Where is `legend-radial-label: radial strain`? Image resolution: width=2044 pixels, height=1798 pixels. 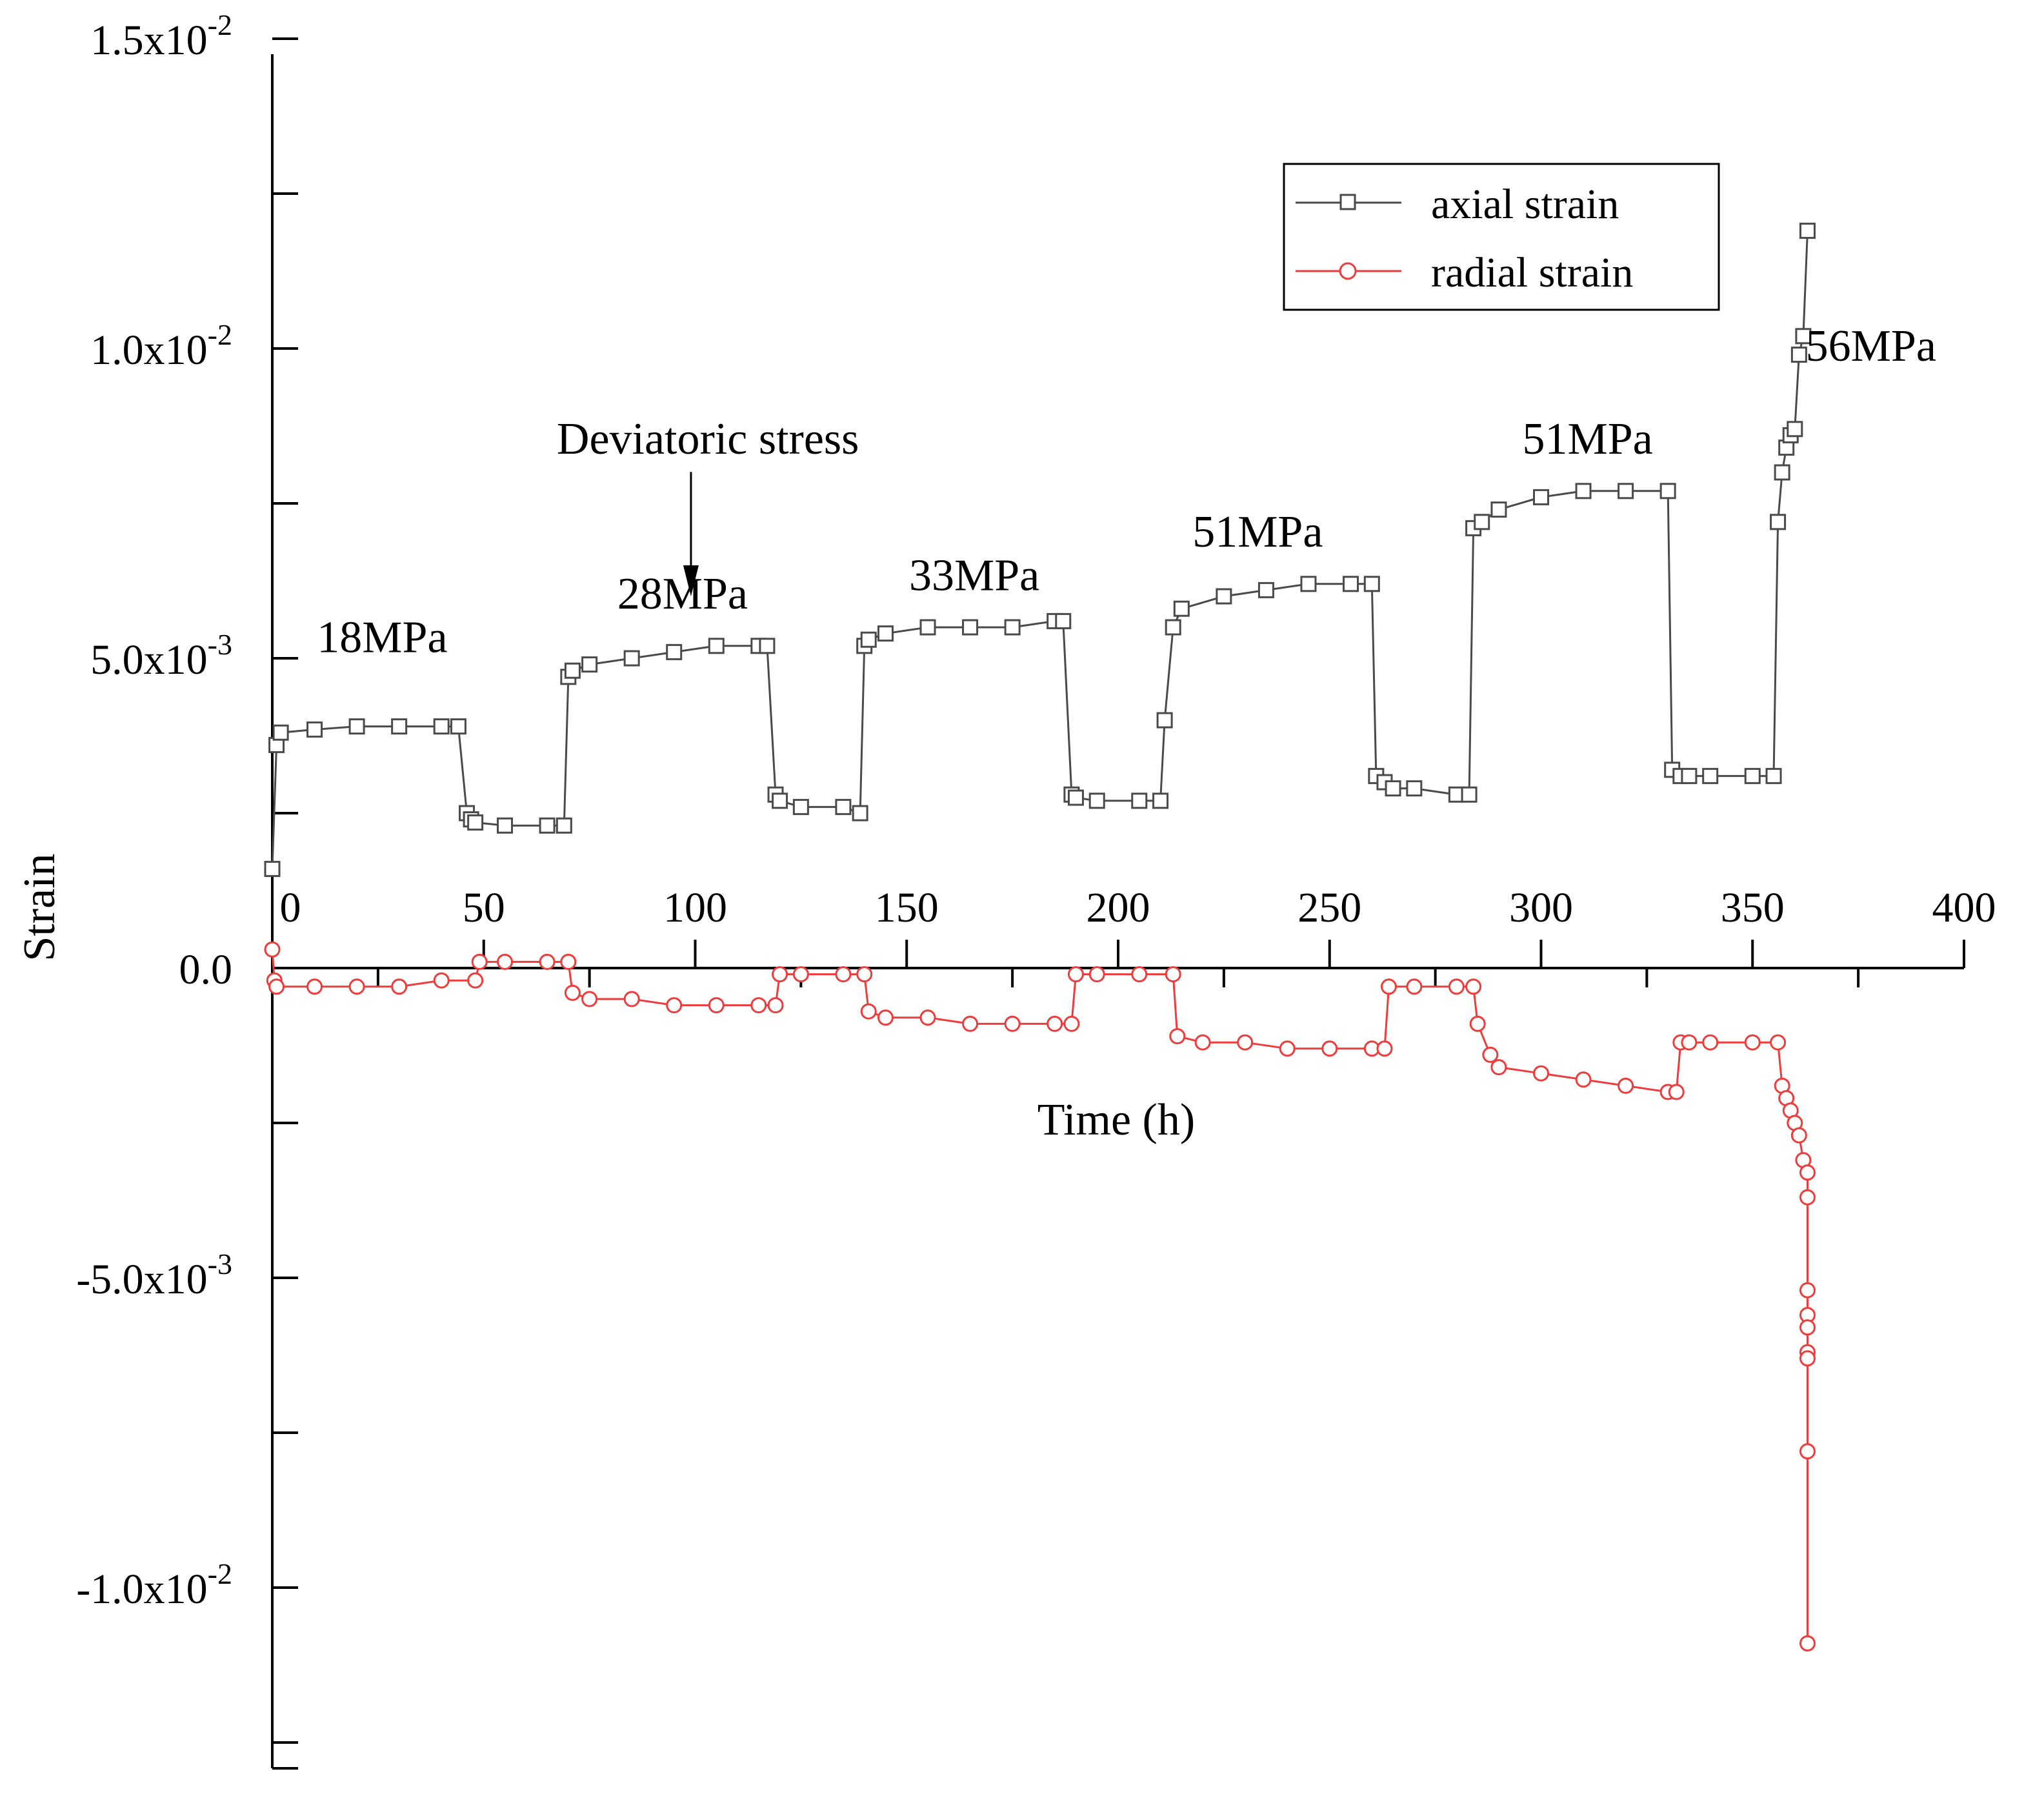
legend-radial-label: radial strain is located at coordinates (1532, 272).